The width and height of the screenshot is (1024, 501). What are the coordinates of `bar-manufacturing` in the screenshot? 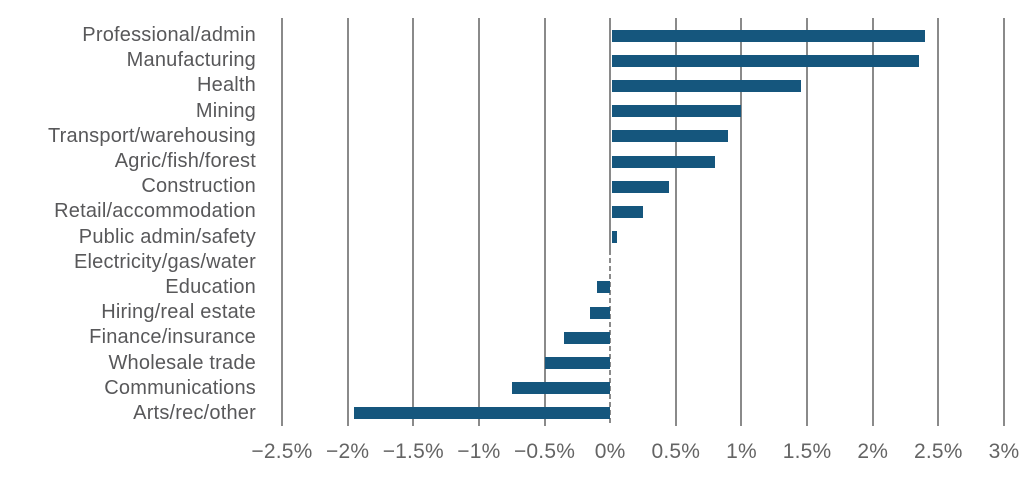 It's located at (765, 60).